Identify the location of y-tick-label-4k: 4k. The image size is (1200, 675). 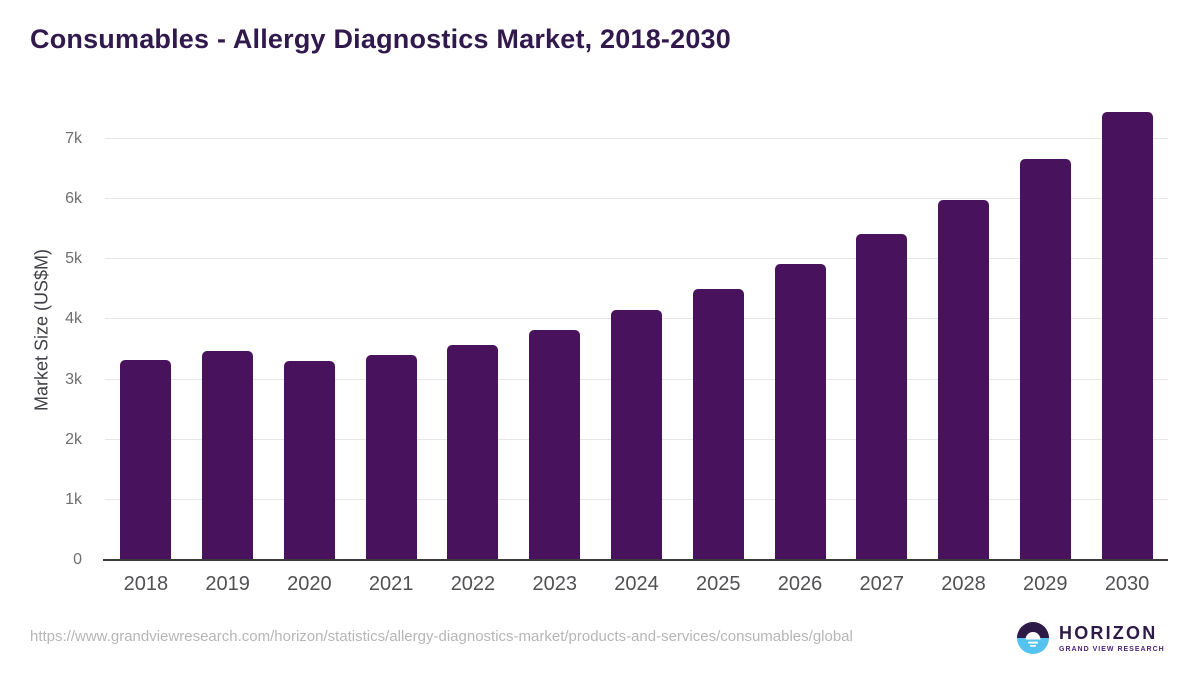
(73, 319).